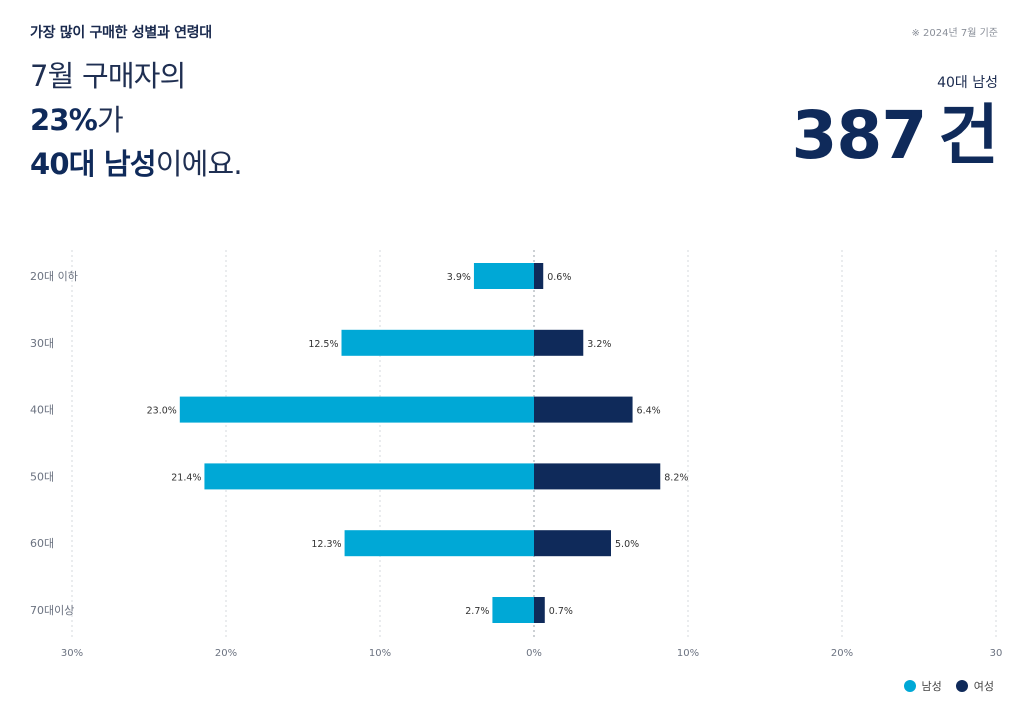 The height and width of the screenshot is (707, 1024). I want to click on category-label: 30대, so click(42, 343).